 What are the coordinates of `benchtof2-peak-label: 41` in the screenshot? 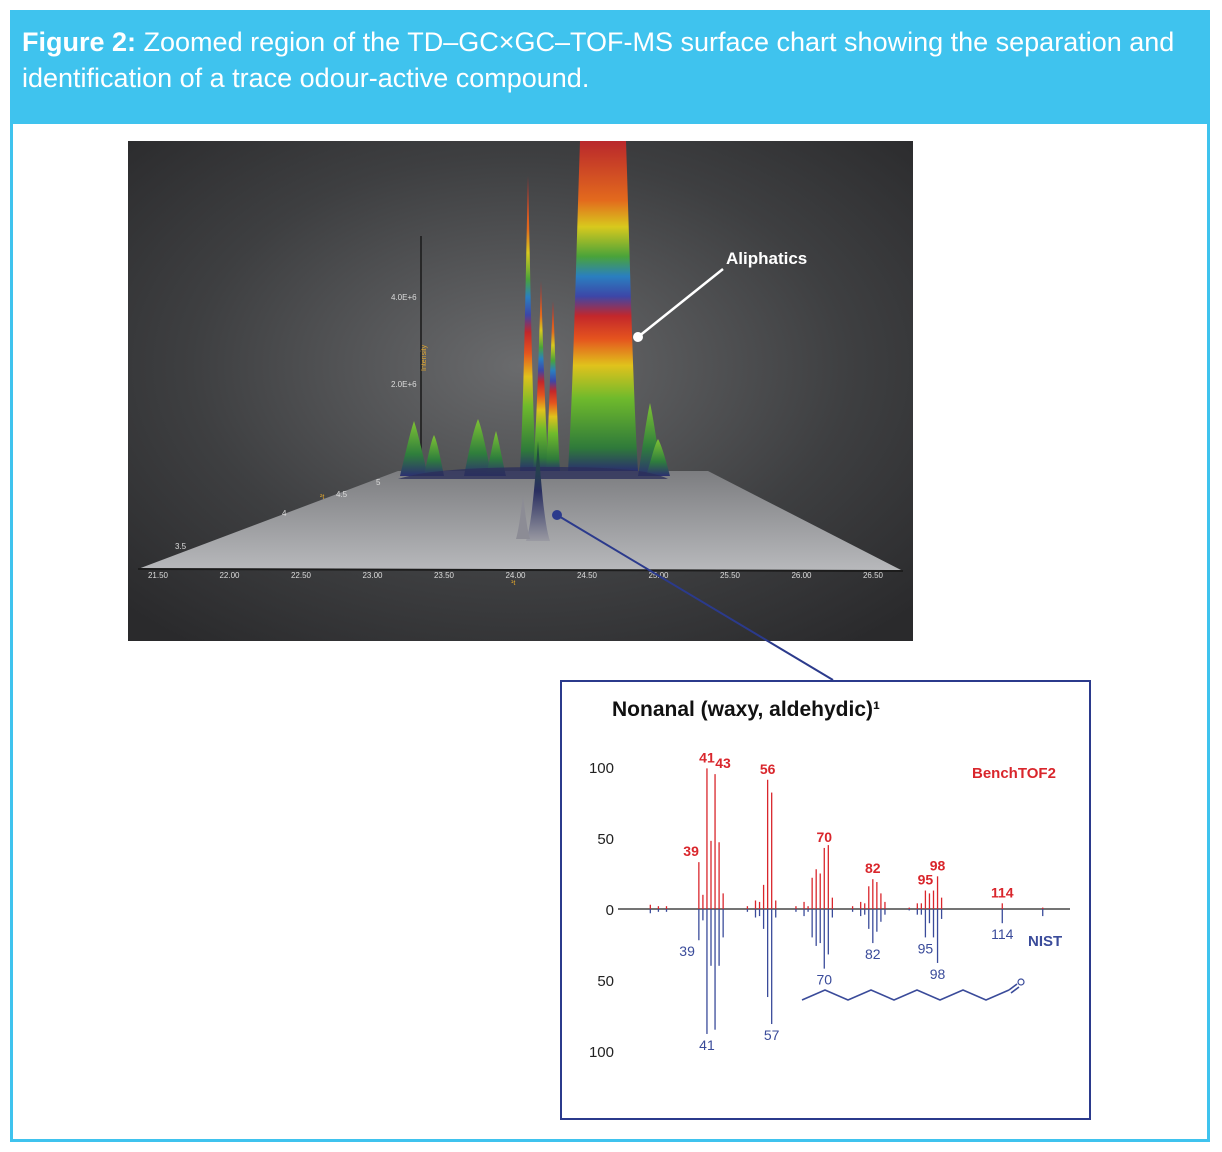 It's located at (707, 757).